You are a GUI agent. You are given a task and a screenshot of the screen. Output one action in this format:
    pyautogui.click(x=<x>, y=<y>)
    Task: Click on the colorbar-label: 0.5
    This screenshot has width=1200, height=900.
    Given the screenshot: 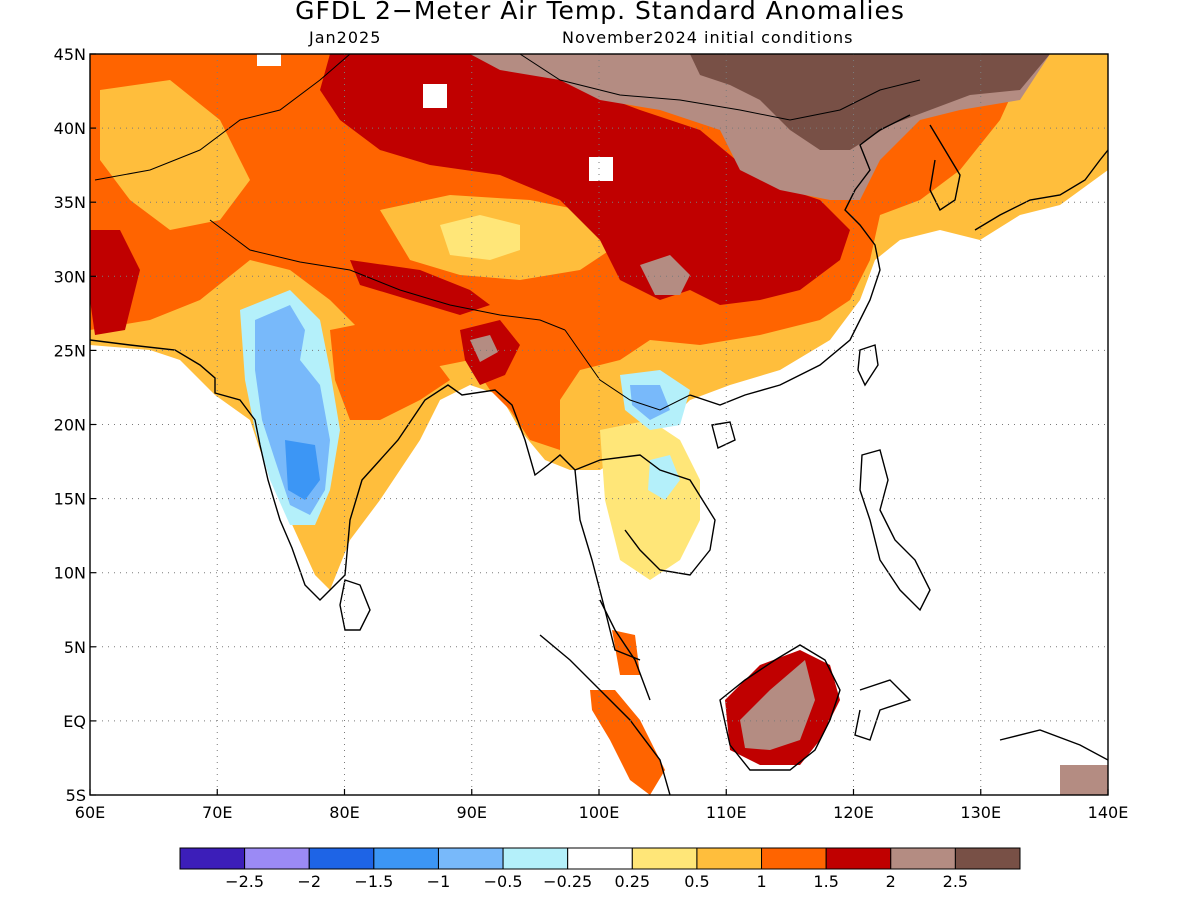 What is the action you would take?
    pyautogui.click(x=696, y=881)
    